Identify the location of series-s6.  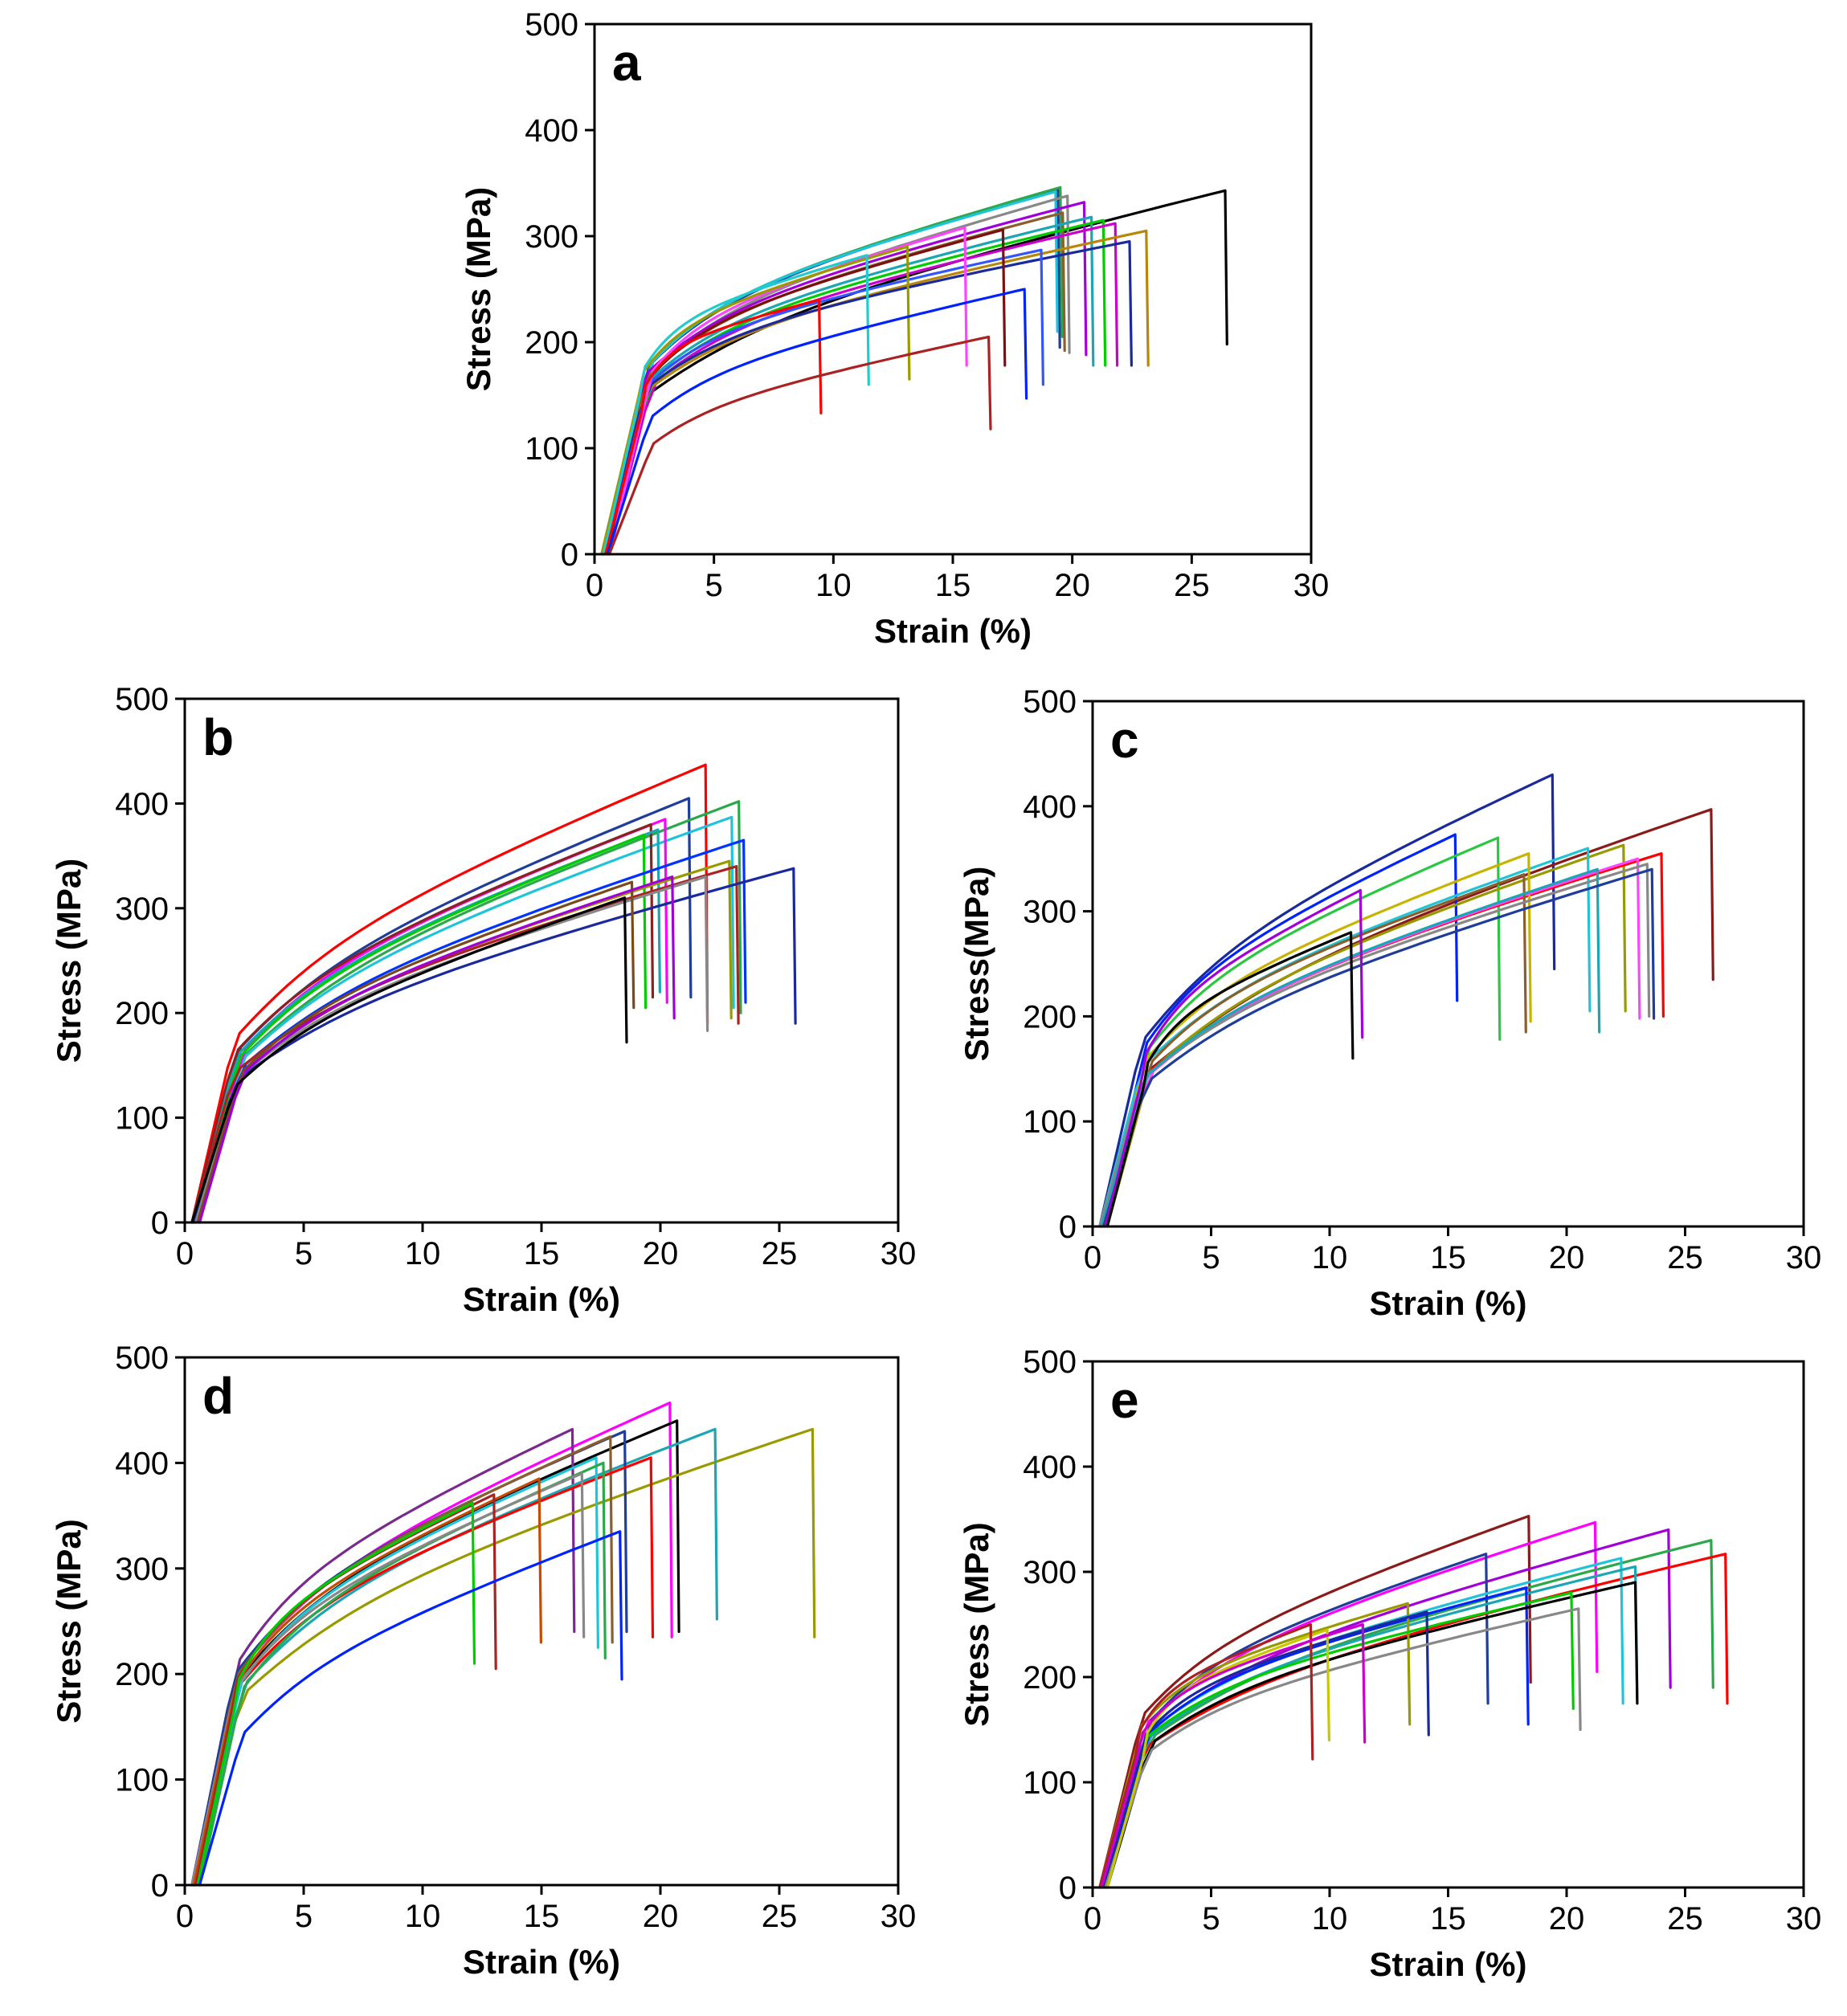
(1413, 1721).